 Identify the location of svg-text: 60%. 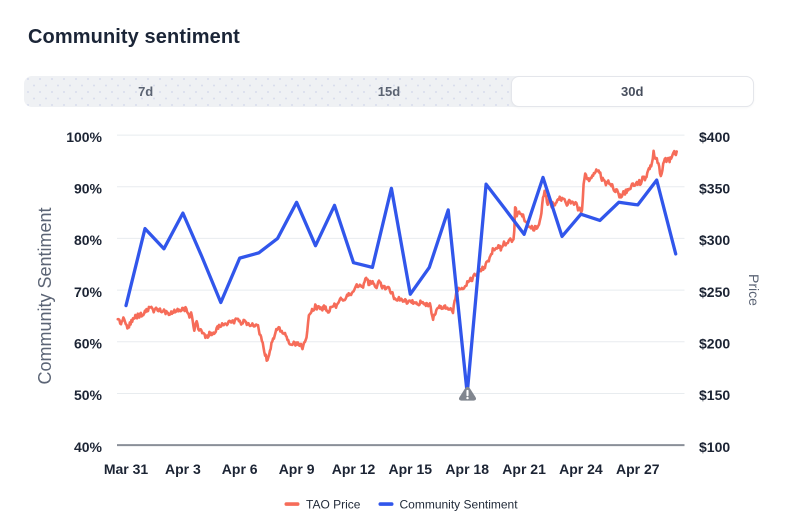
(88, 344).